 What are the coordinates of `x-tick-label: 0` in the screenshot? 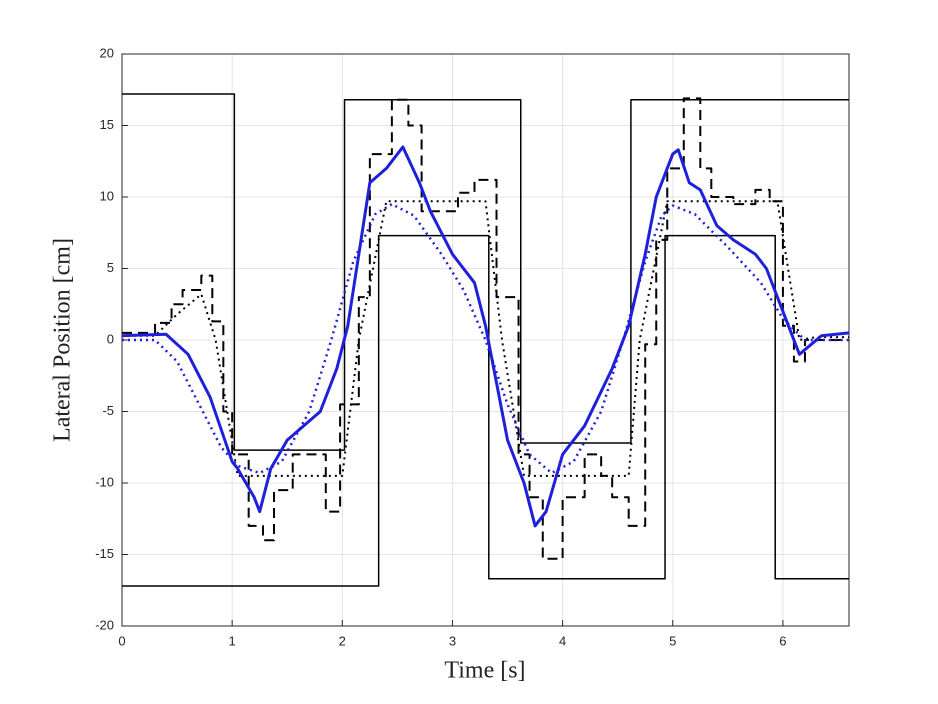 It's located at (121, 640).